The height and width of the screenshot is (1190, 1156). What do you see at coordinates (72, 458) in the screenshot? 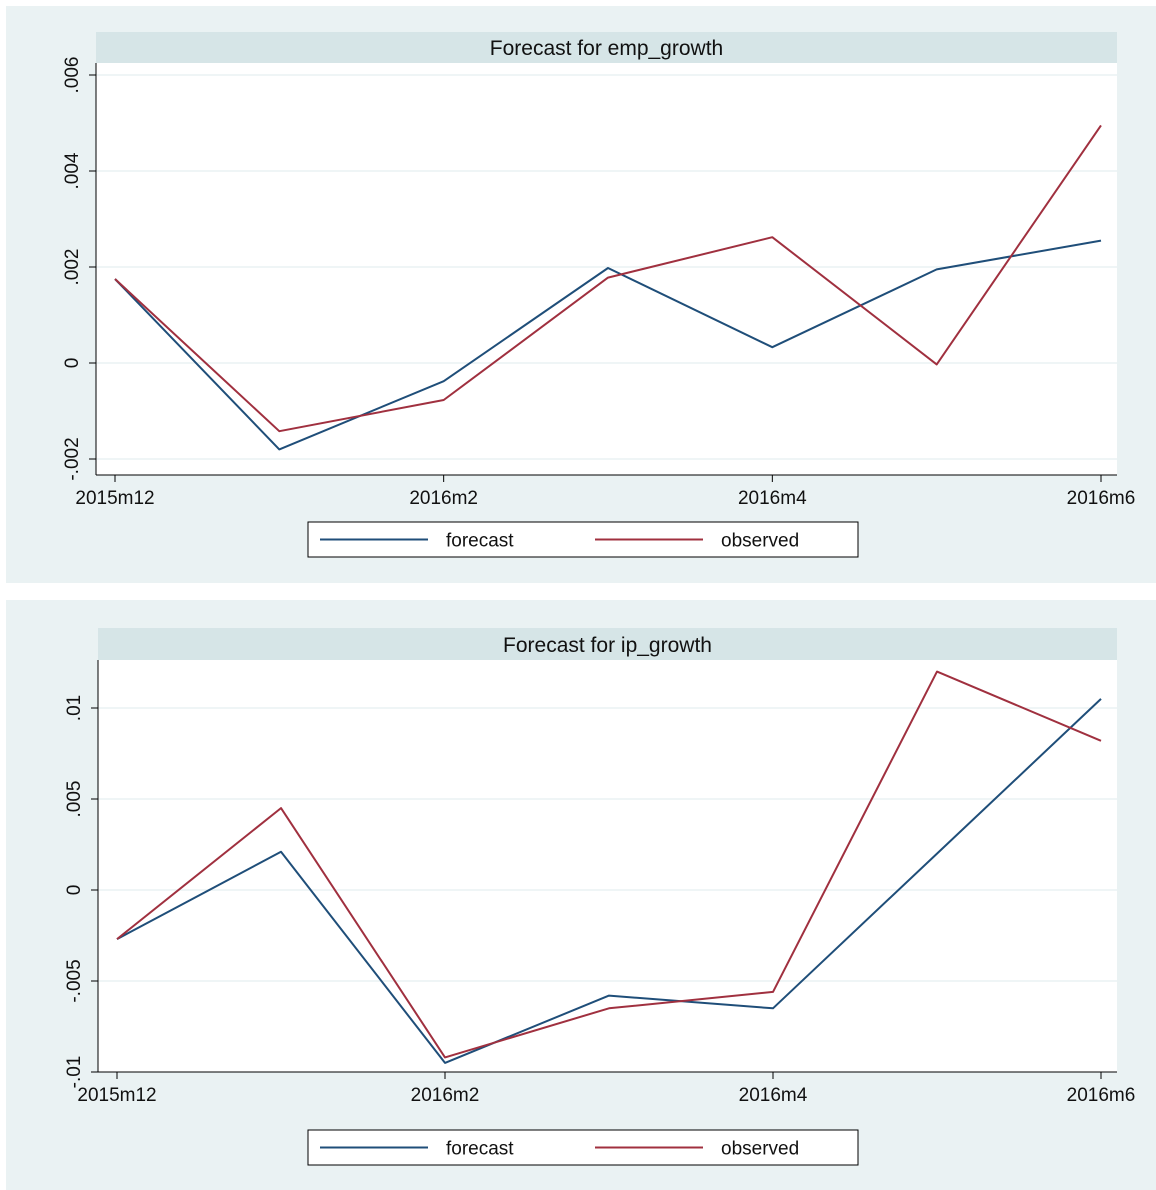
I see `y-tick-label: -.002` at bounding box center [72, 458].